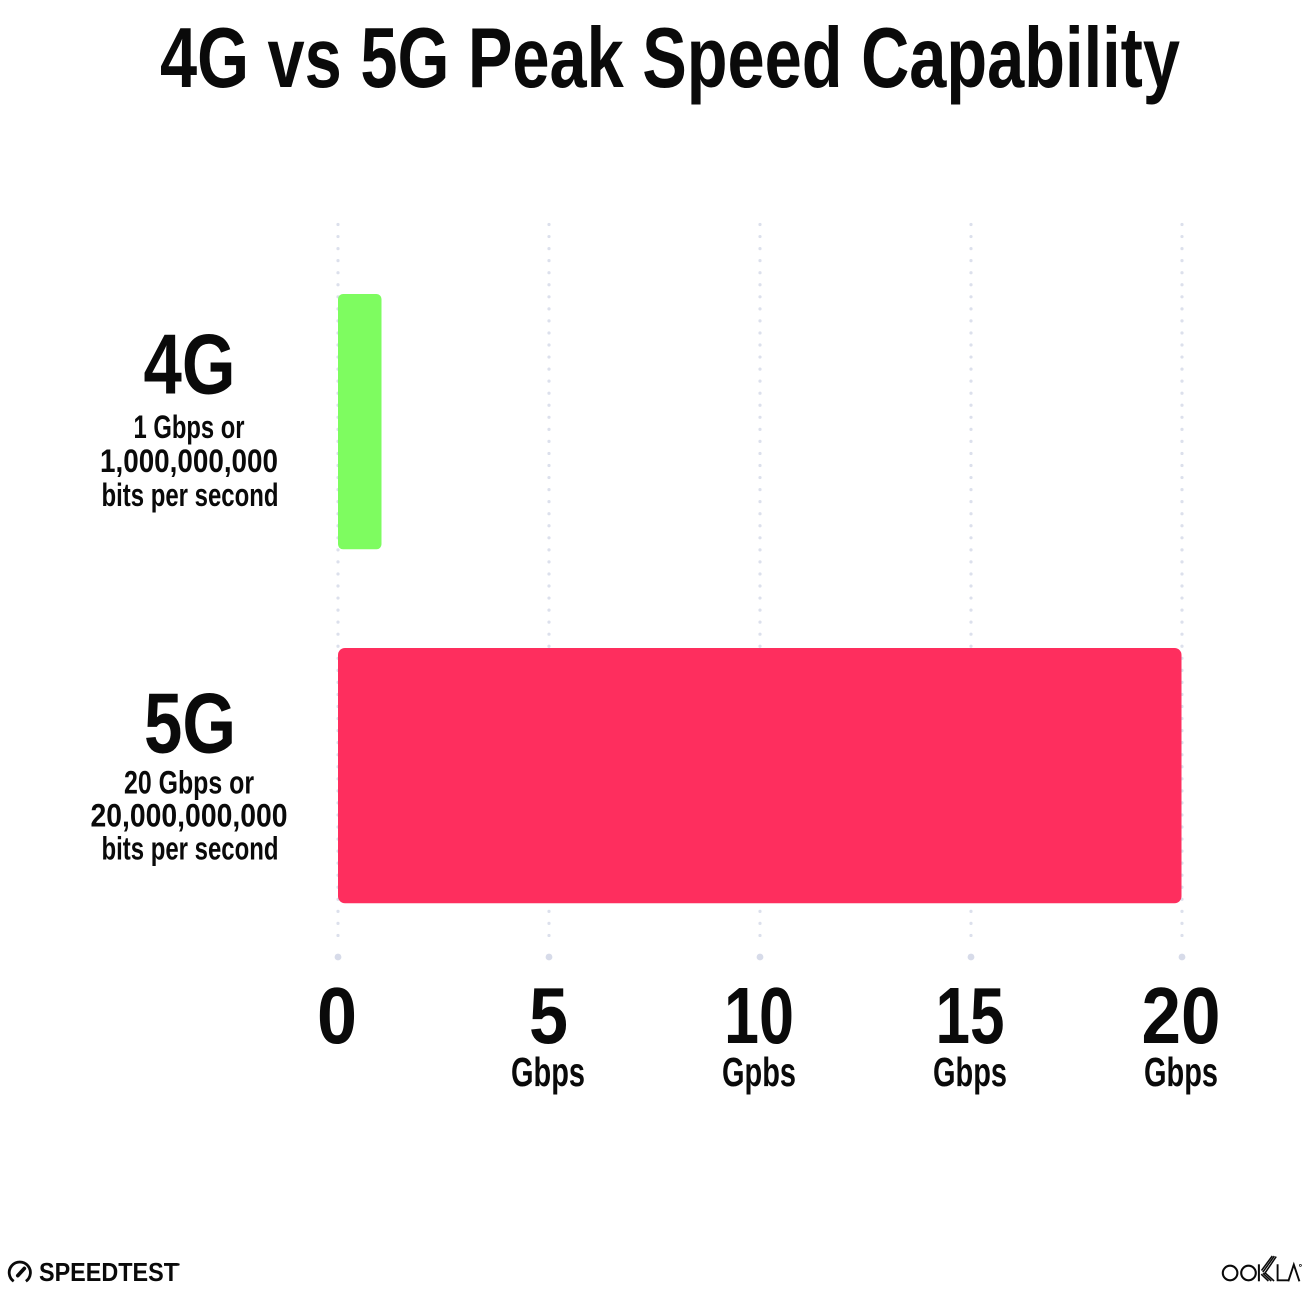  What do you see at coordinates (189, 783) in the screenshot?
I see `svg-text: 20 Gbps or` at bounding box center [189, 783].